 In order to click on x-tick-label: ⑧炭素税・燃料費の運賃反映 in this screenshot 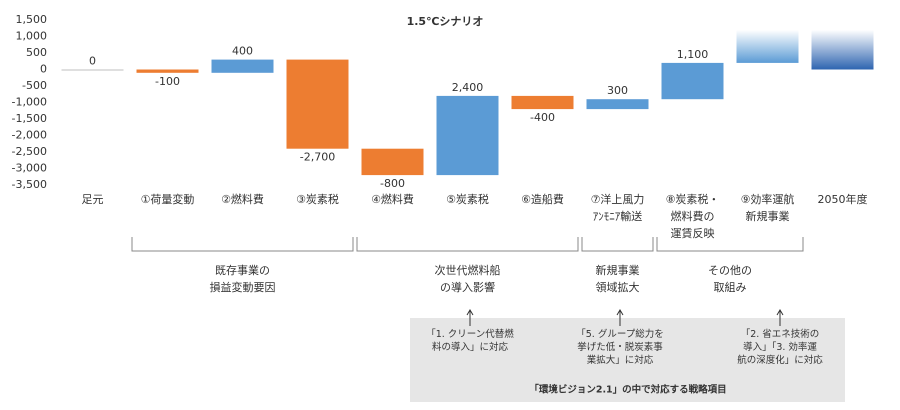, I will do `click(693, 216)`.